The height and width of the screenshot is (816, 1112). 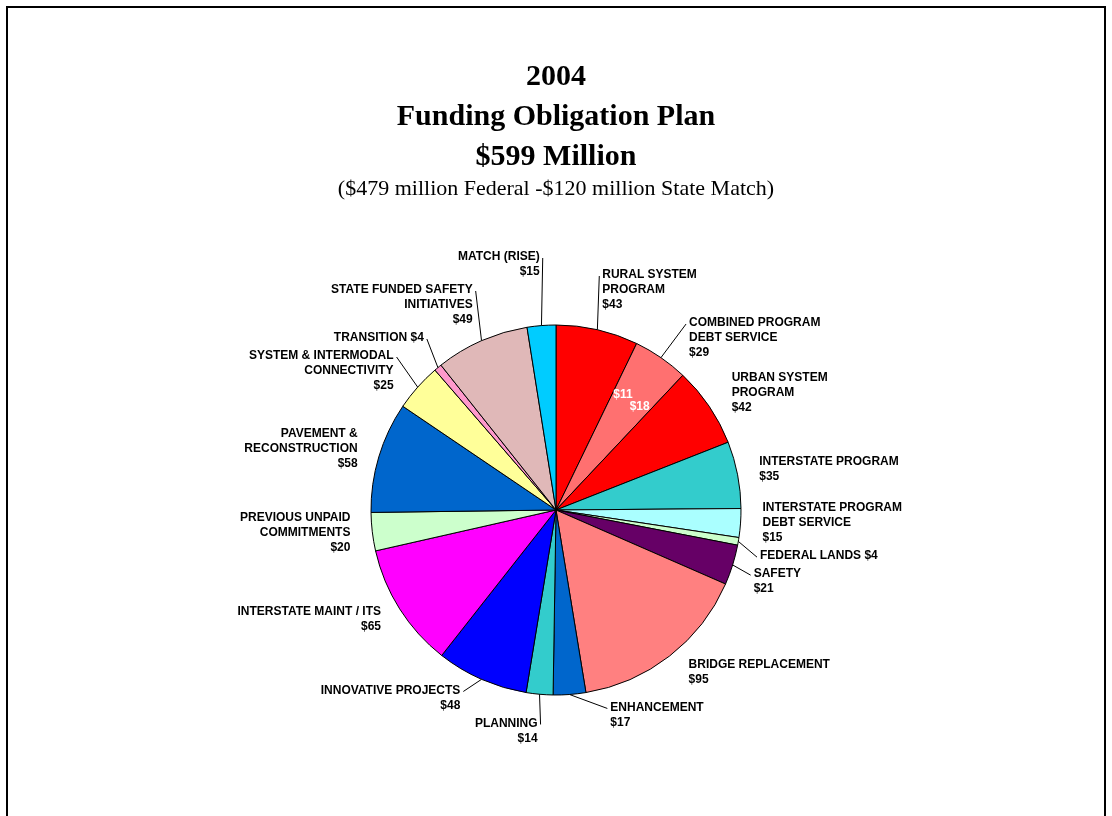 I want to click on data-label: $29, so click(x=699, y=352).